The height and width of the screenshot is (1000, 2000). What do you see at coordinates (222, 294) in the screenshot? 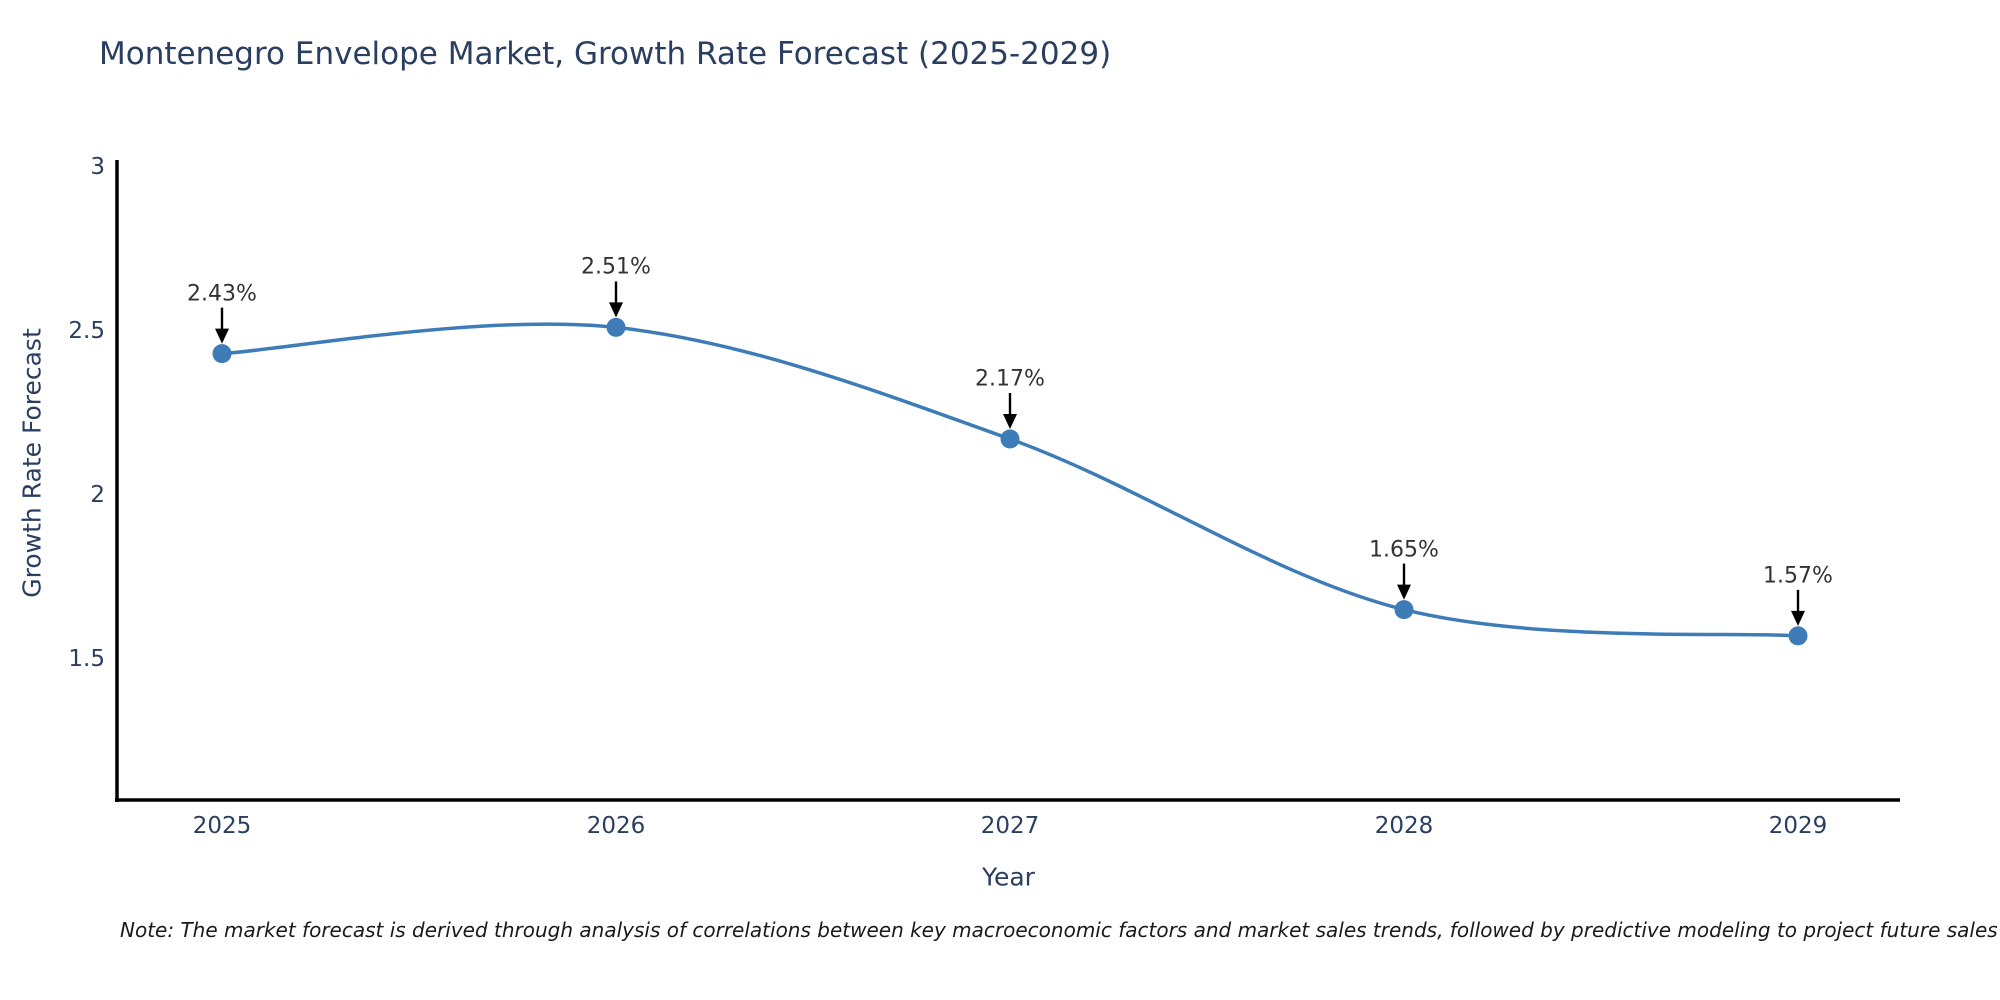
I see `point-annotation: 2.43%` at bounding box center [222, 294].